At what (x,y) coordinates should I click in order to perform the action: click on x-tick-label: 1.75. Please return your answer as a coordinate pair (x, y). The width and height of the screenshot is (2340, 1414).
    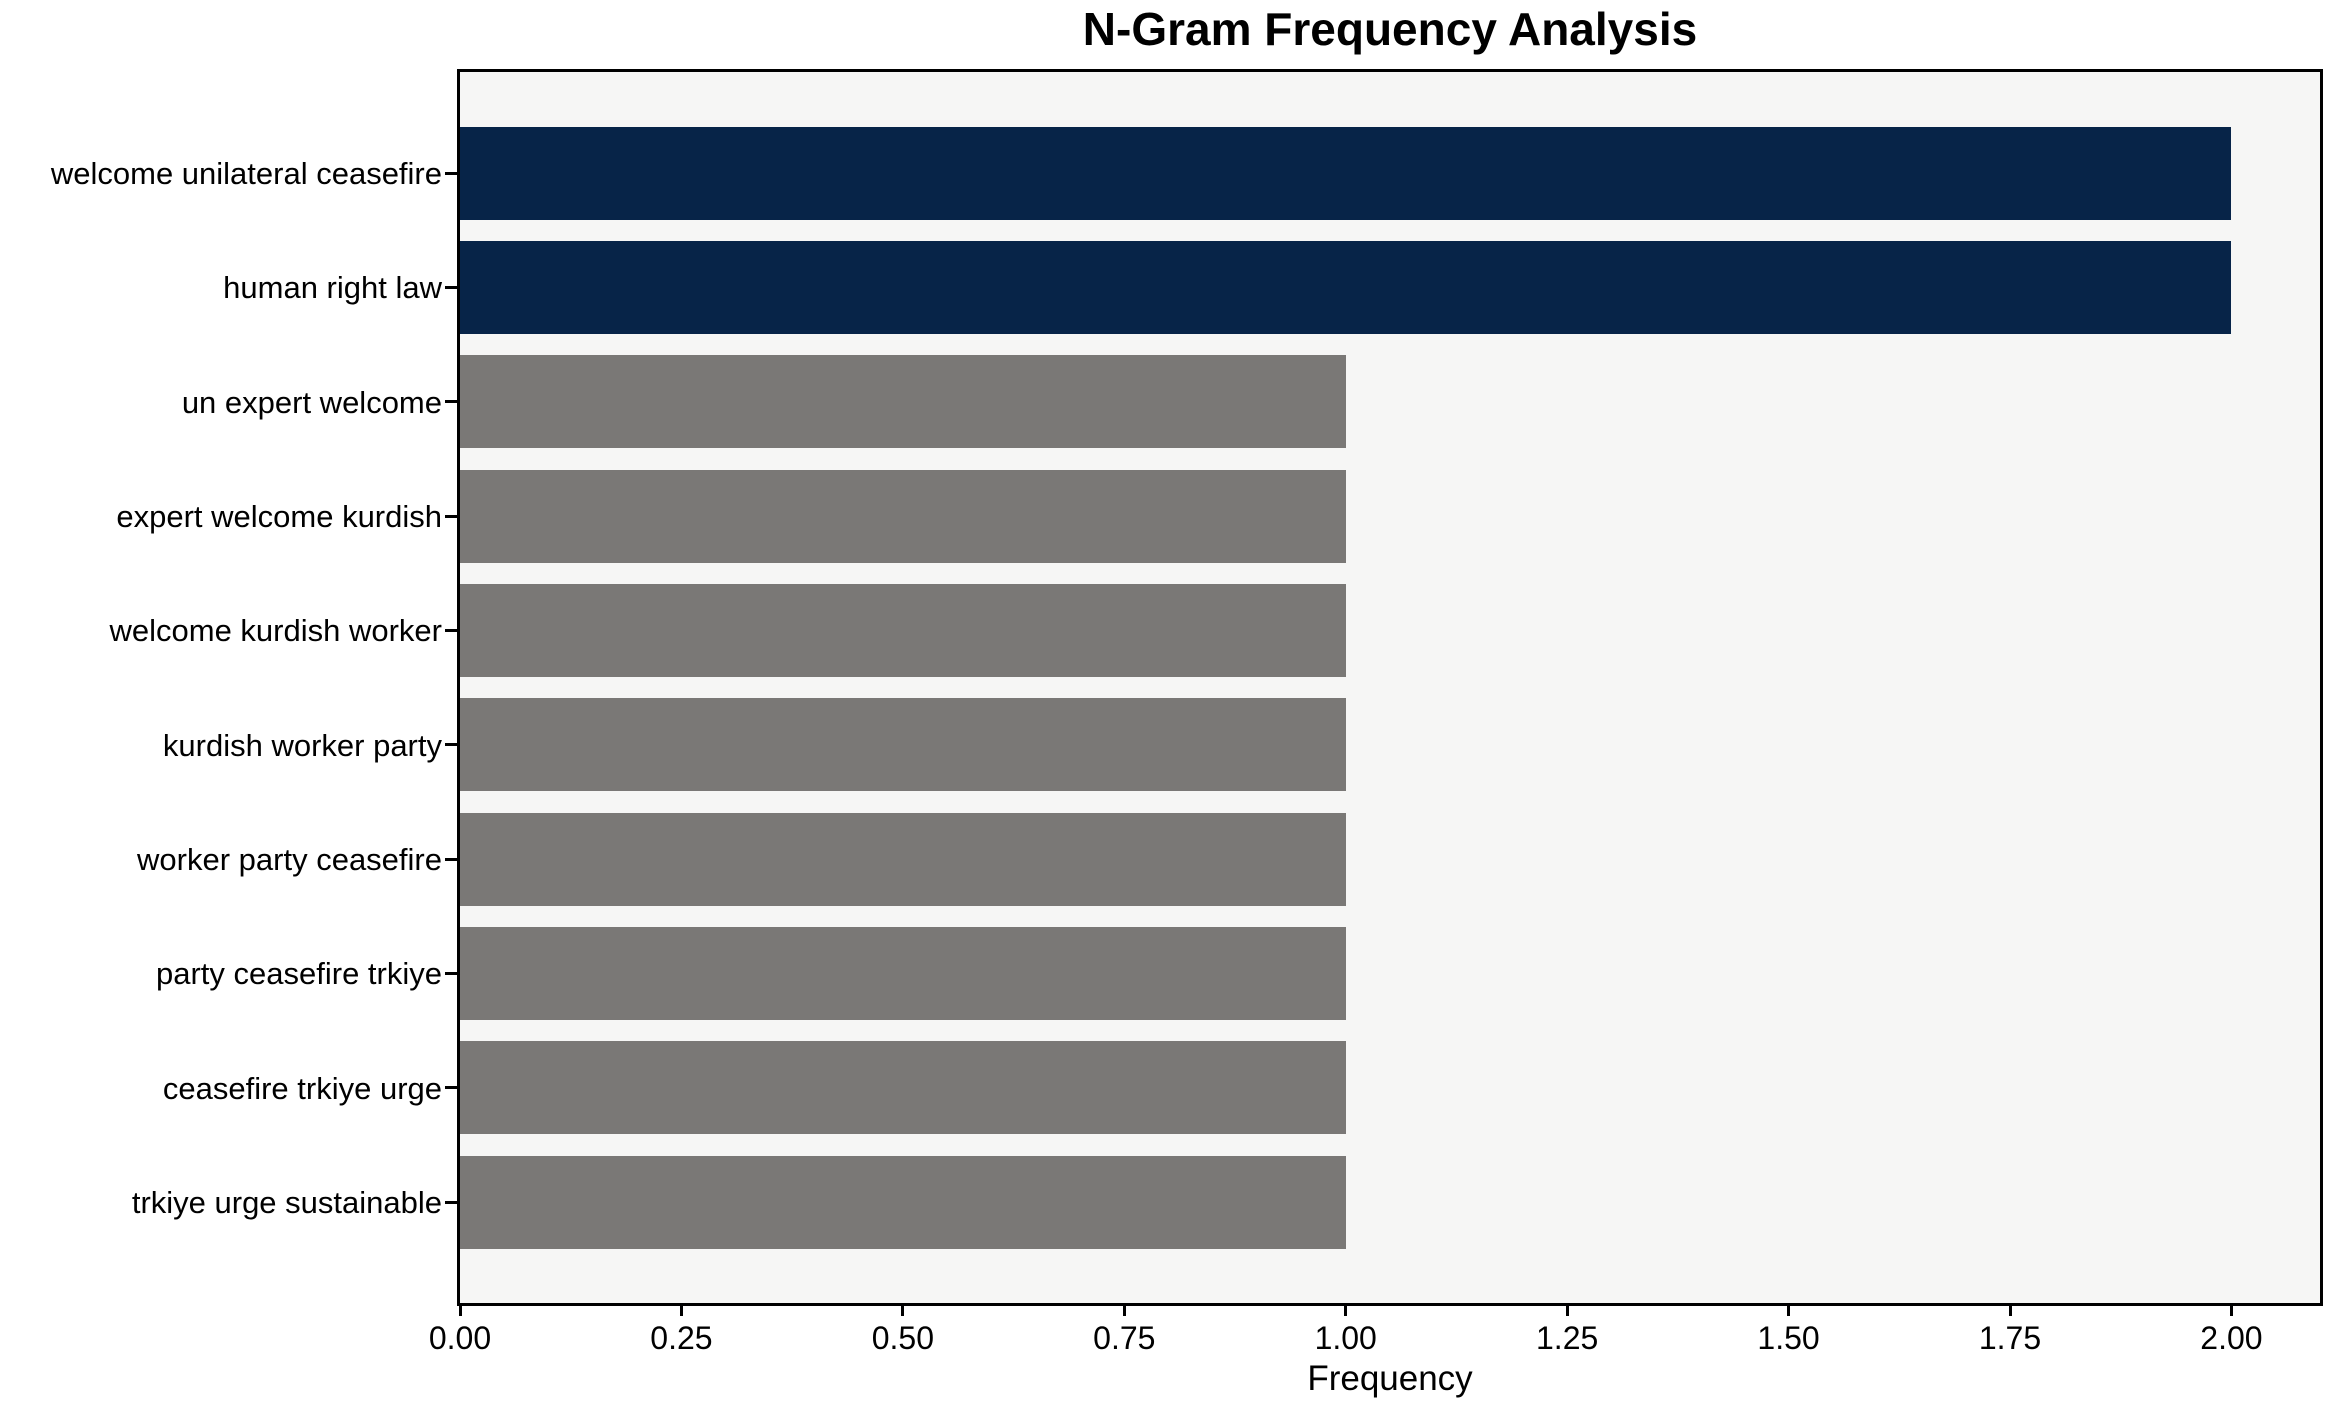
    Looking at the image, I should click on (2010, 1338).